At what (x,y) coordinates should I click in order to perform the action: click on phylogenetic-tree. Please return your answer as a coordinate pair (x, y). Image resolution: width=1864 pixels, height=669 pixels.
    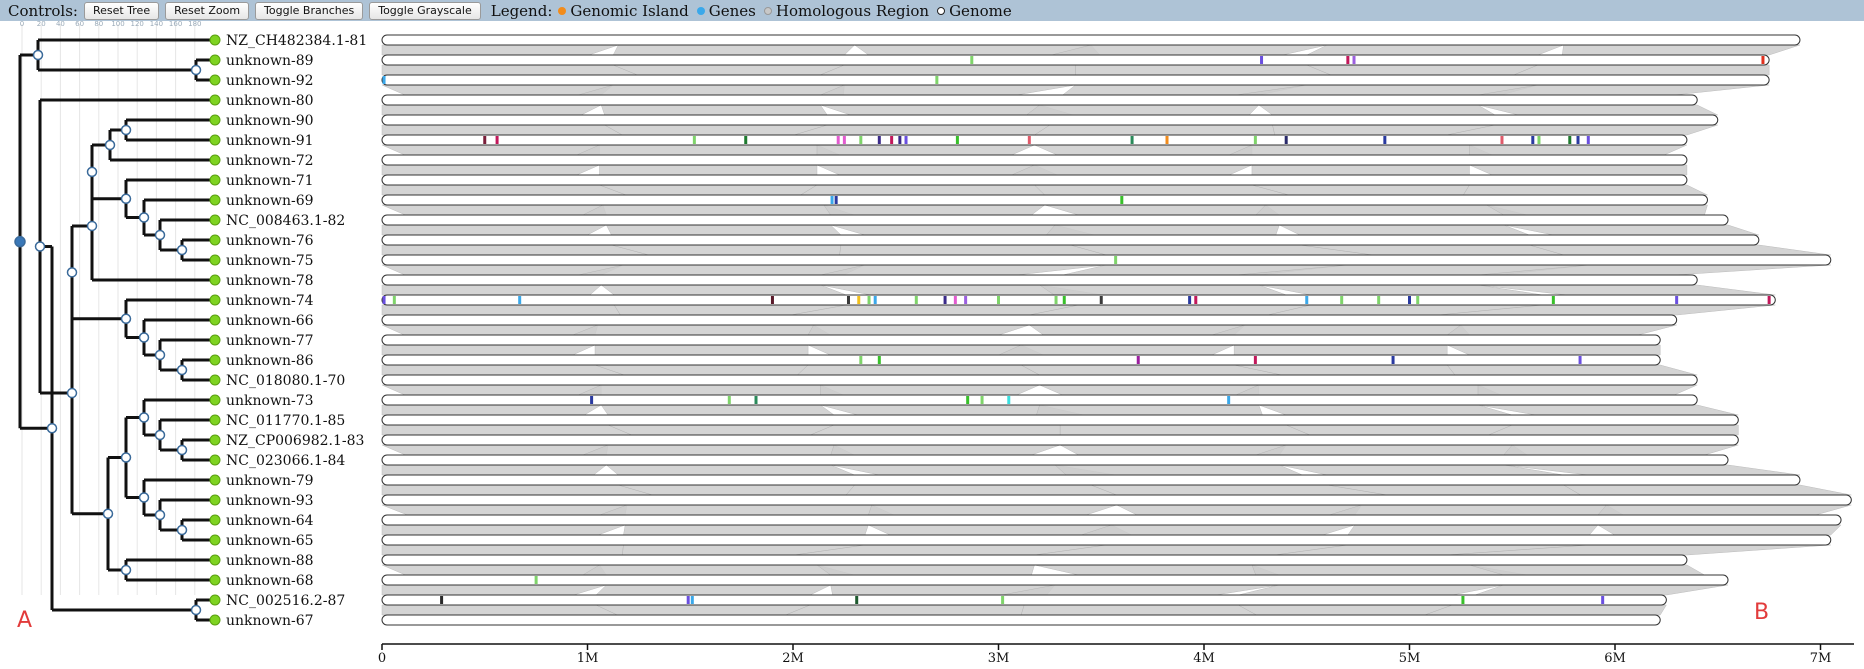
    Looking at the image, I should click on (117, 330).